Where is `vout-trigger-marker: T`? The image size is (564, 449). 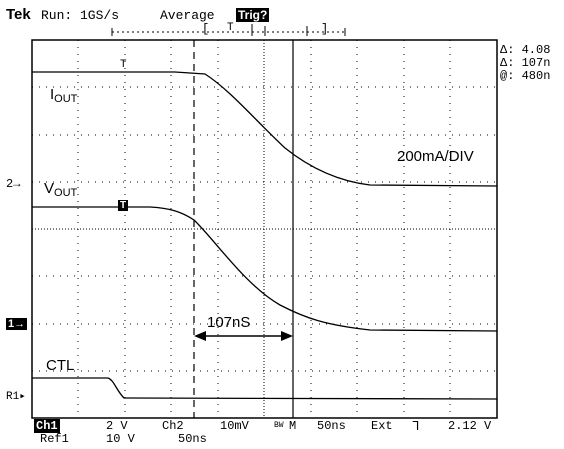
vout-trigger-marker: T is located at coordinates (123, 204).